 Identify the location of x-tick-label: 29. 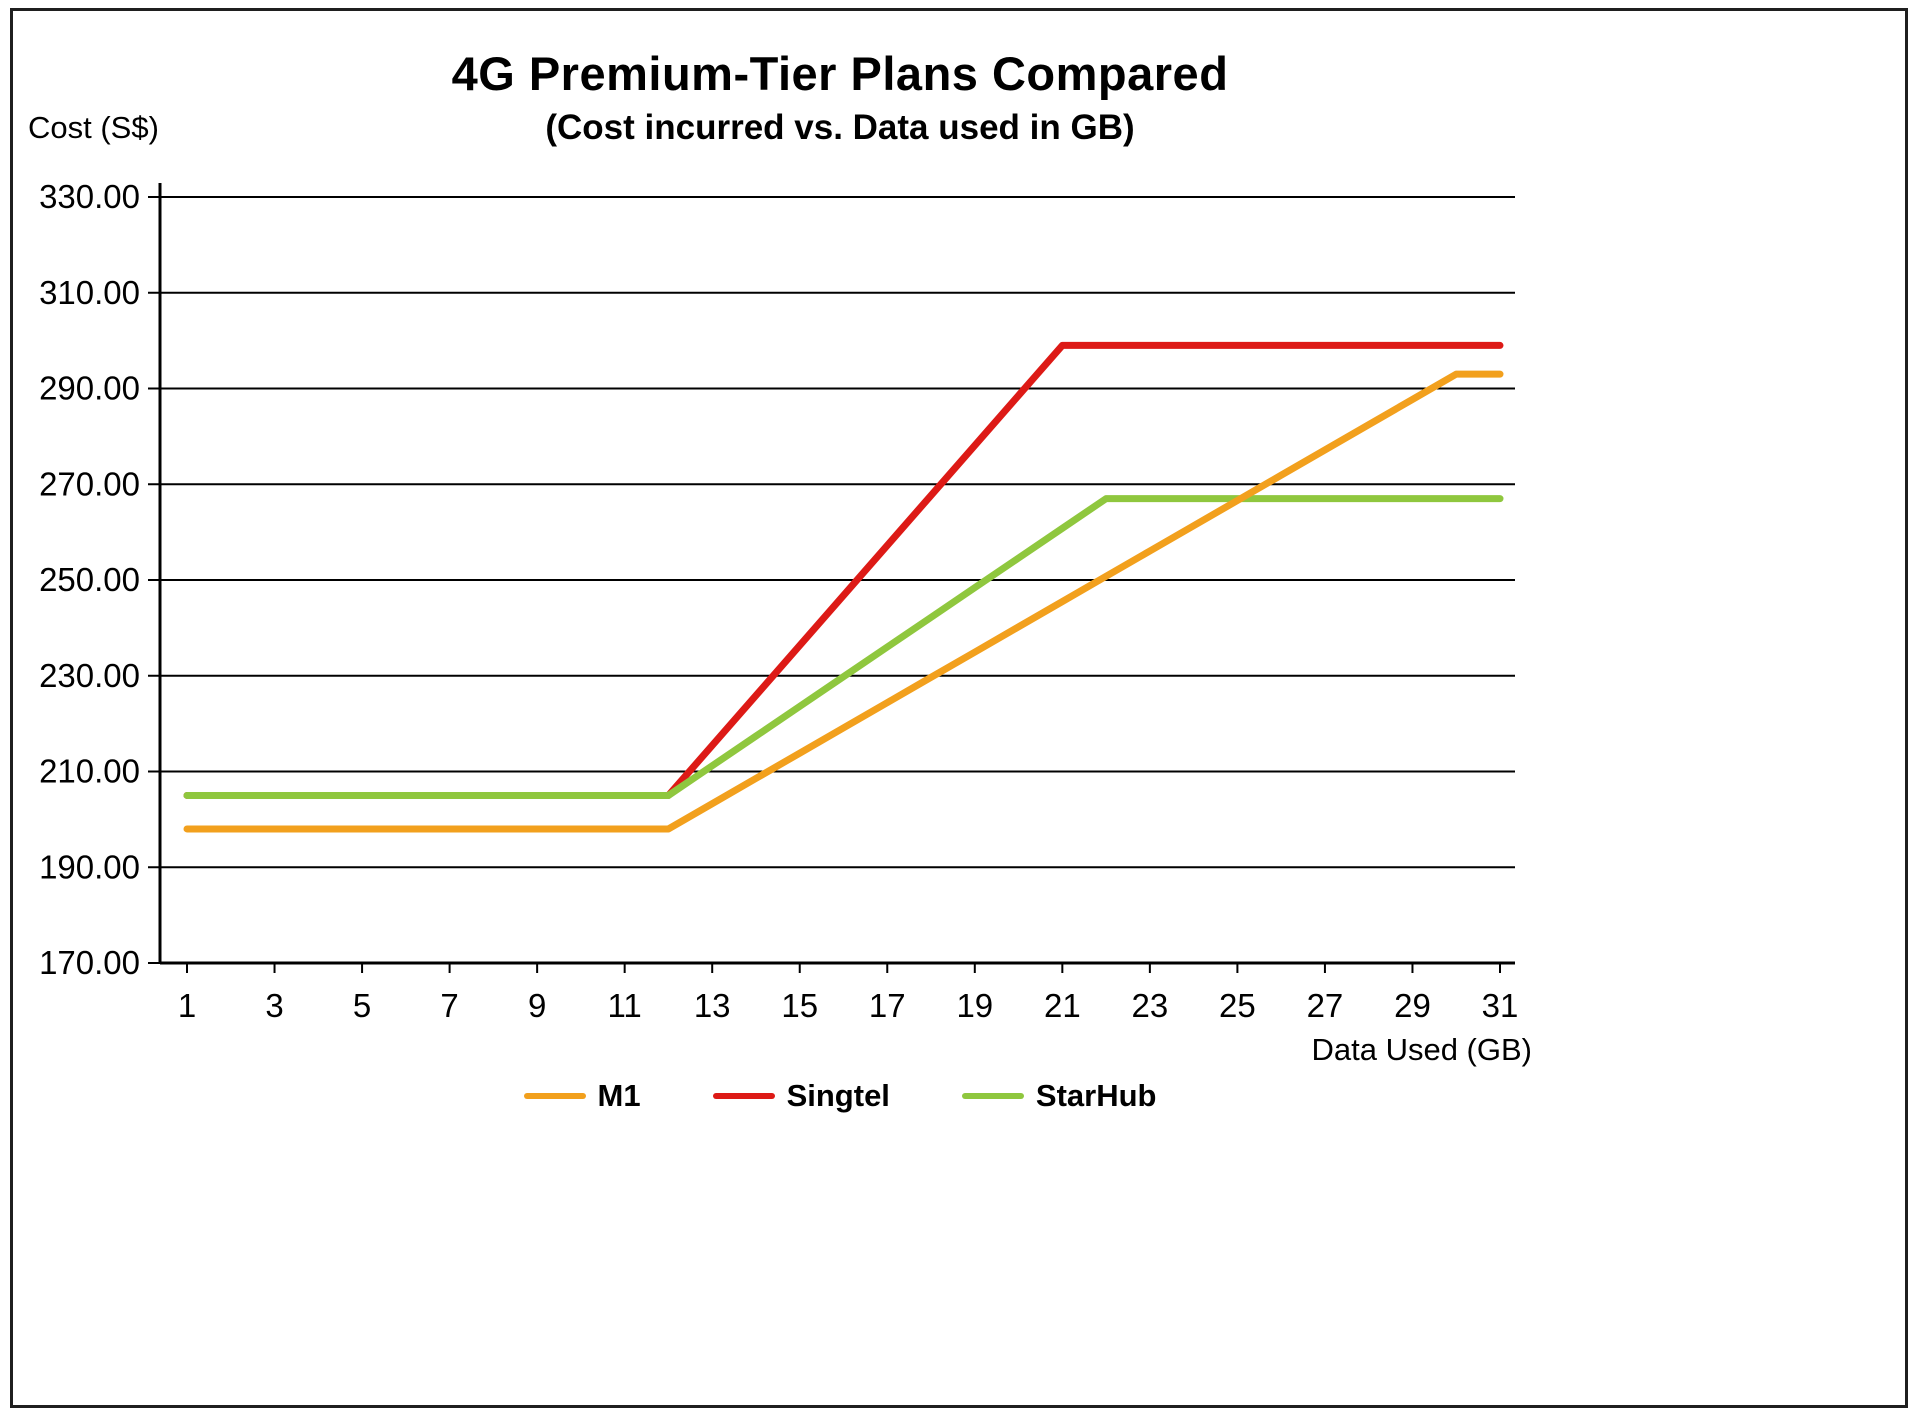
(1412, 1005).